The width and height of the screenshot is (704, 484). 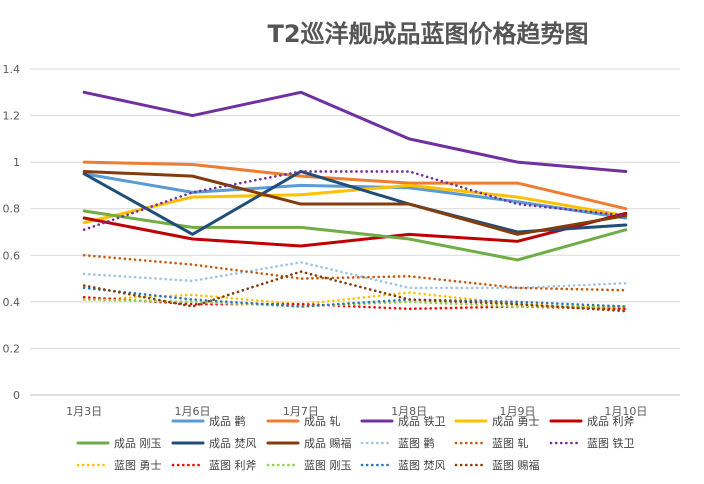 What do you see at coordinates (409, 411) in the screenshot?
I see `x-tick-label: 1月8日` at bounding box center [409, 411].